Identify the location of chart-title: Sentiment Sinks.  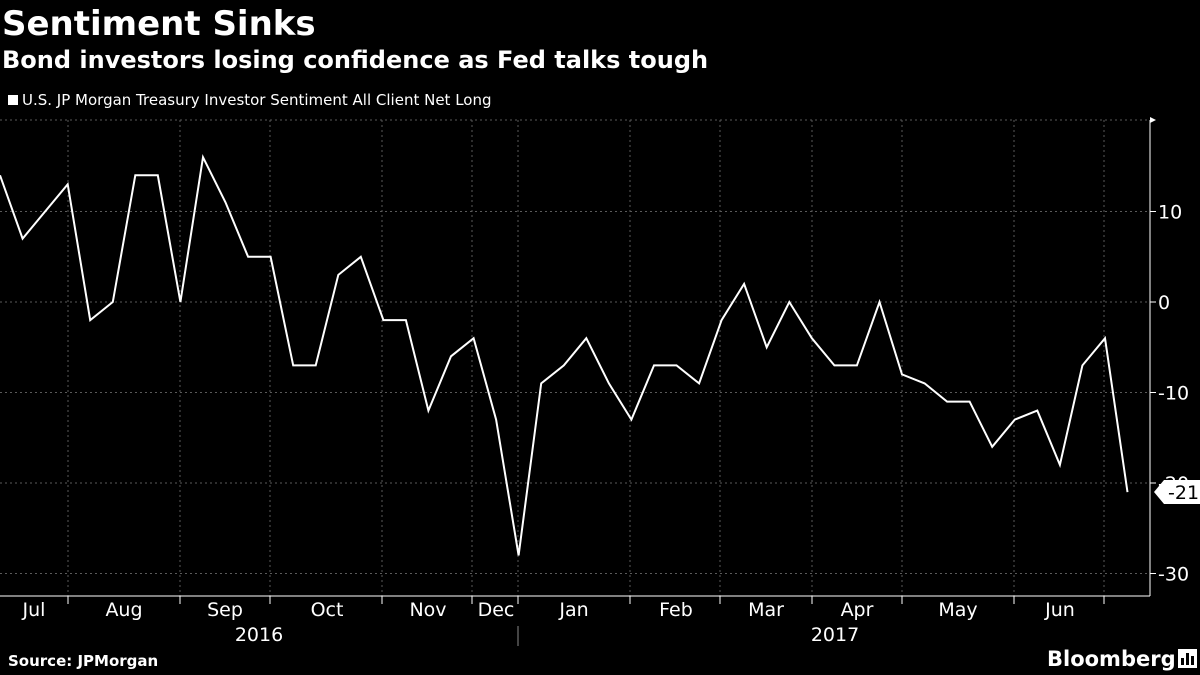
(159, 24).